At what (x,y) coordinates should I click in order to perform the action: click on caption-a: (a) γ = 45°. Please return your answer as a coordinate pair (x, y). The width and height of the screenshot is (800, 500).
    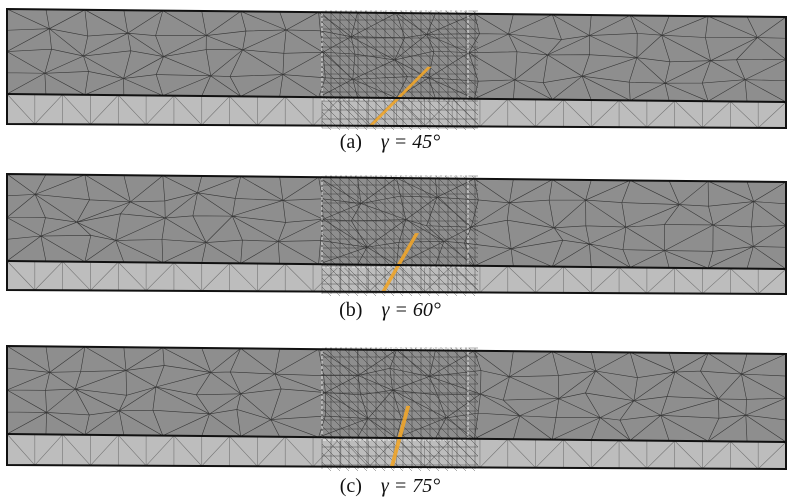
    Looking at the image, I should click on (395, 142).